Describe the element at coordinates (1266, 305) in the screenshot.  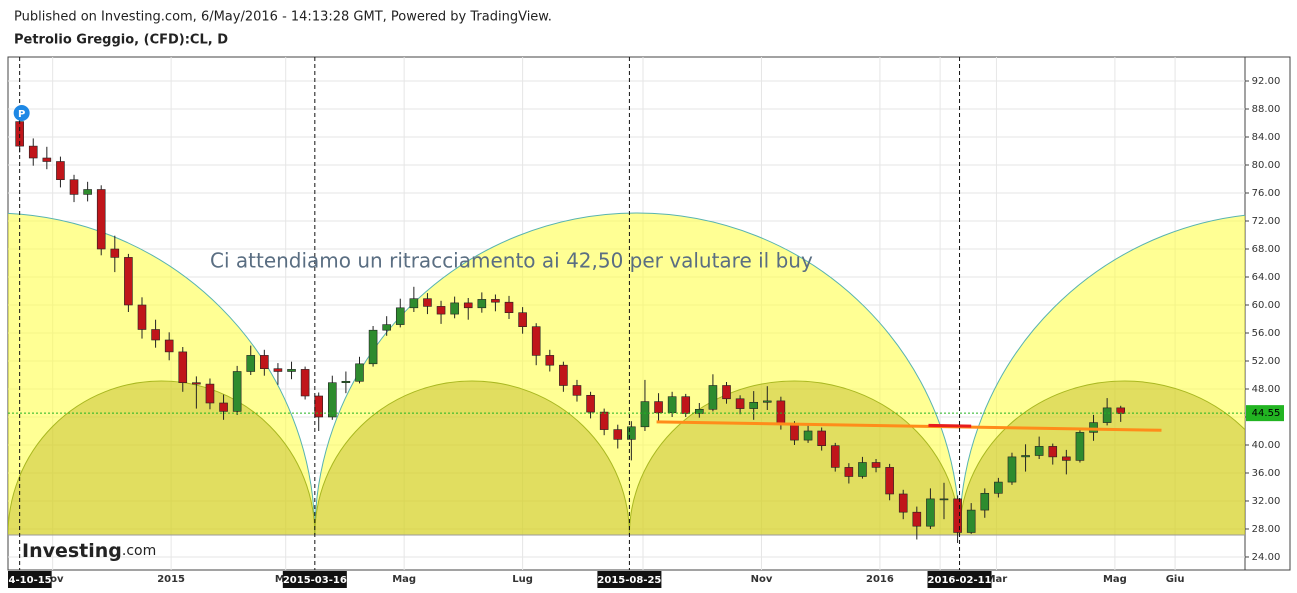
I see `y-tick-label: 60.00` at that location.